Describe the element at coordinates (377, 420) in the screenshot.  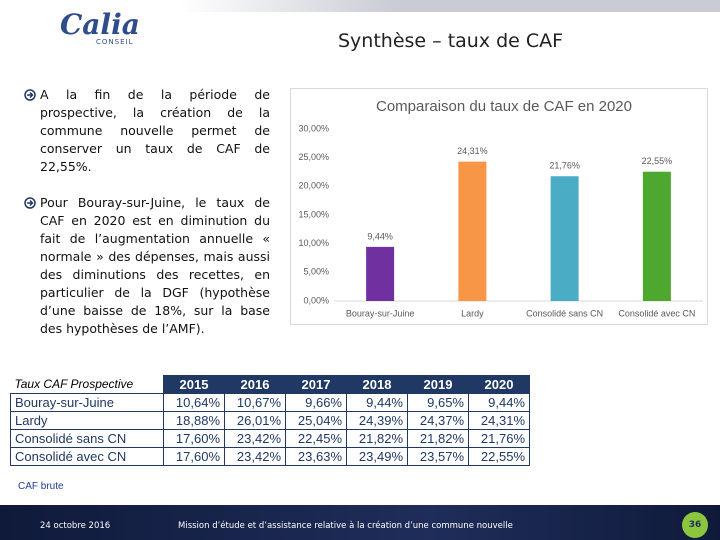
I see `table-cell: 24,39%` at that location.